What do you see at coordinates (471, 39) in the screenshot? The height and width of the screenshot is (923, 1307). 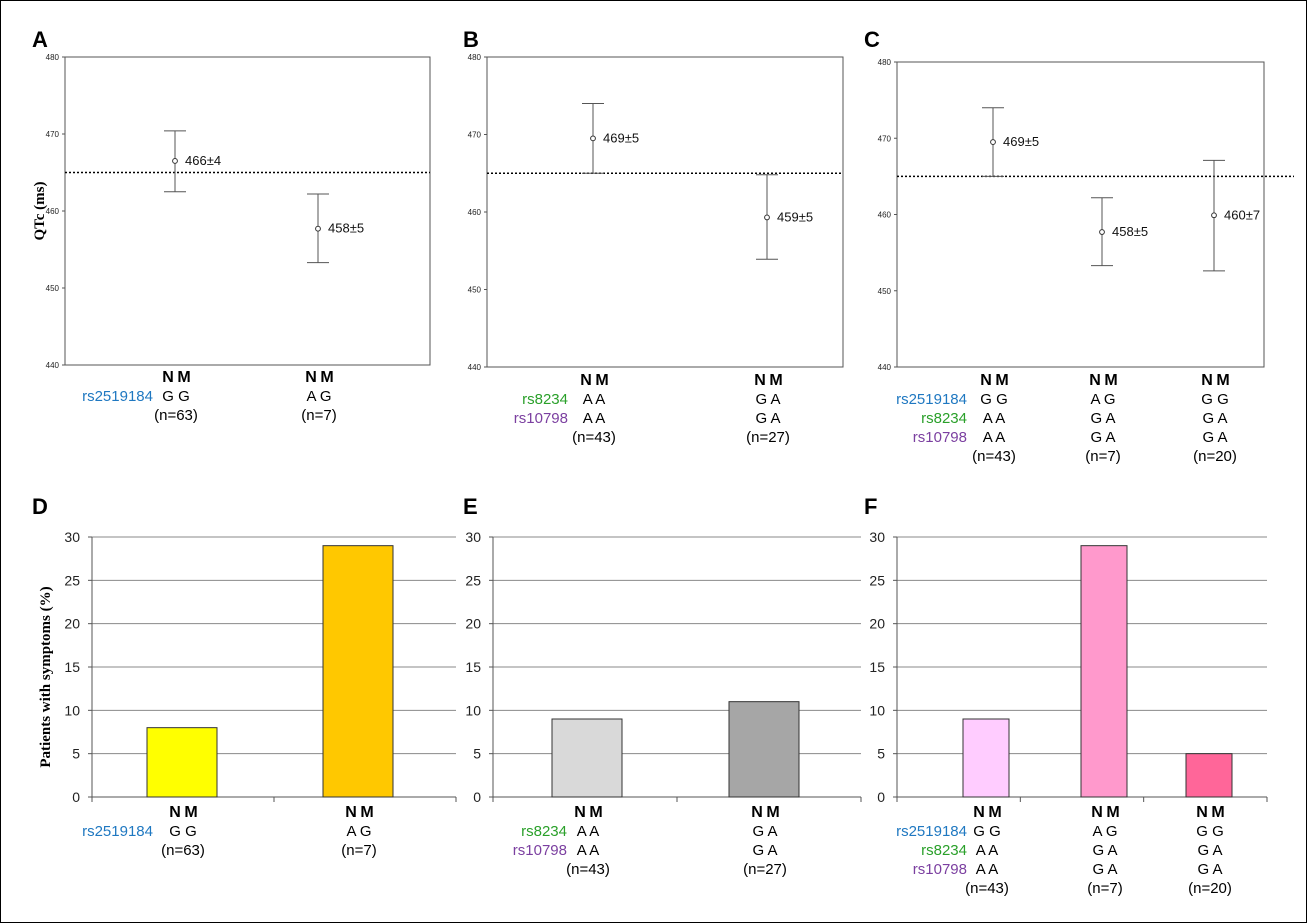 I see `panel-label: B` at bounding box center [471, 39].